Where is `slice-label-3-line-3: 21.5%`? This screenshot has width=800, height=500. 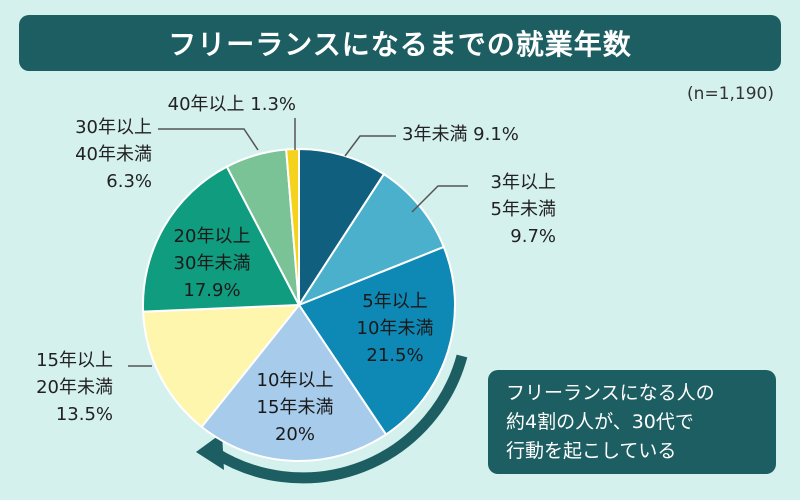 slice-label-3-line-3: 21.5% is located at coordinates (394, 355).